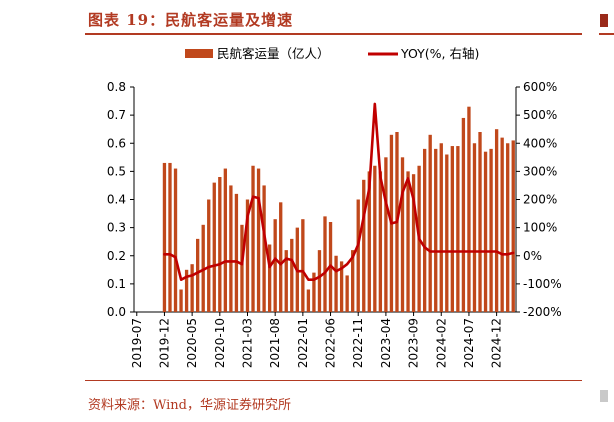 The width and height of the screenshot is (614, 422). I want to click on legend-line-label: YOY(%, 右轴), so click(439, 53).